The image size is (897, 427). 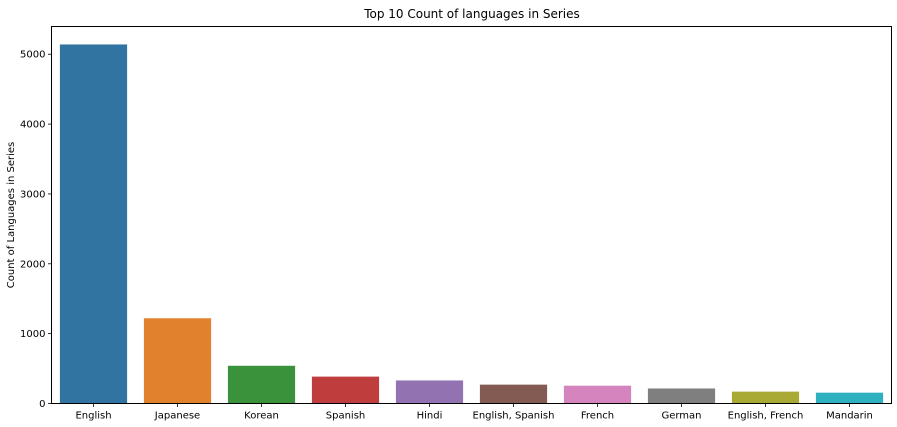 What do you see at coordinates (177, 361) in the screenshot?
I see `bar-japanese` at bounding box center [177, 361].